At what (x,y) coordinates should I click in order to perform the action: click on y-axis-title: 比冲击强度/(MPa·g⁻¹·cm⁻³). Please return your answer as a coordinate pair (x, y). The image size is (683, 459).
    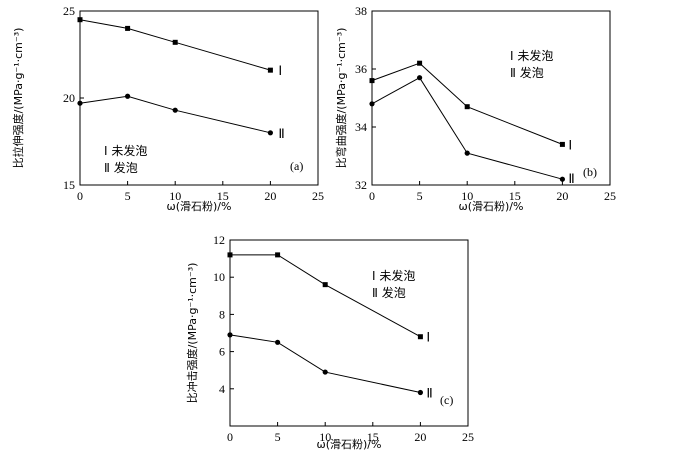
    Looking at the image, I should click on (192, 333).